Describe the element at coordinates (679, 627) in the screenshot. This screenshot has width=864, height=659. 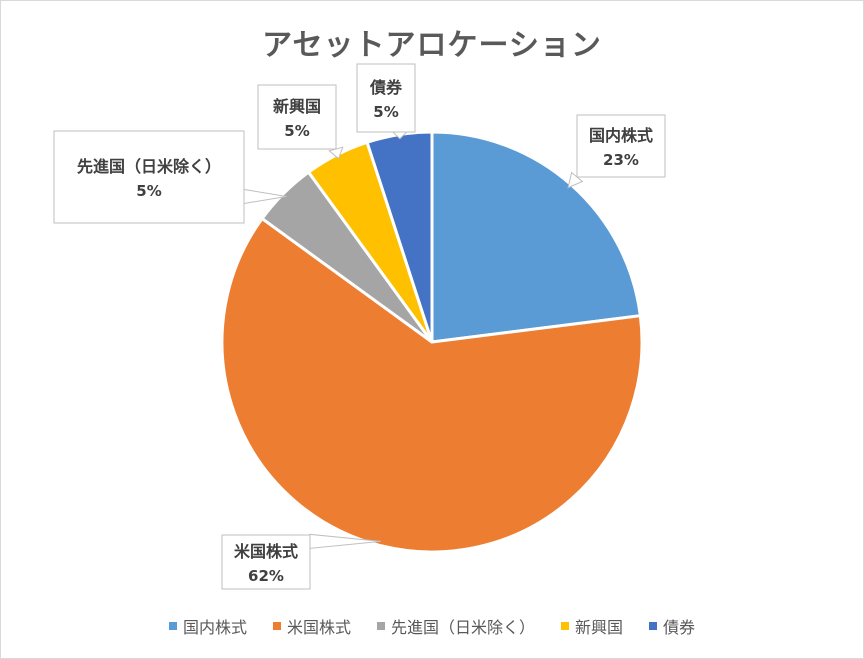
I see `legend-label: 債券` at that location.